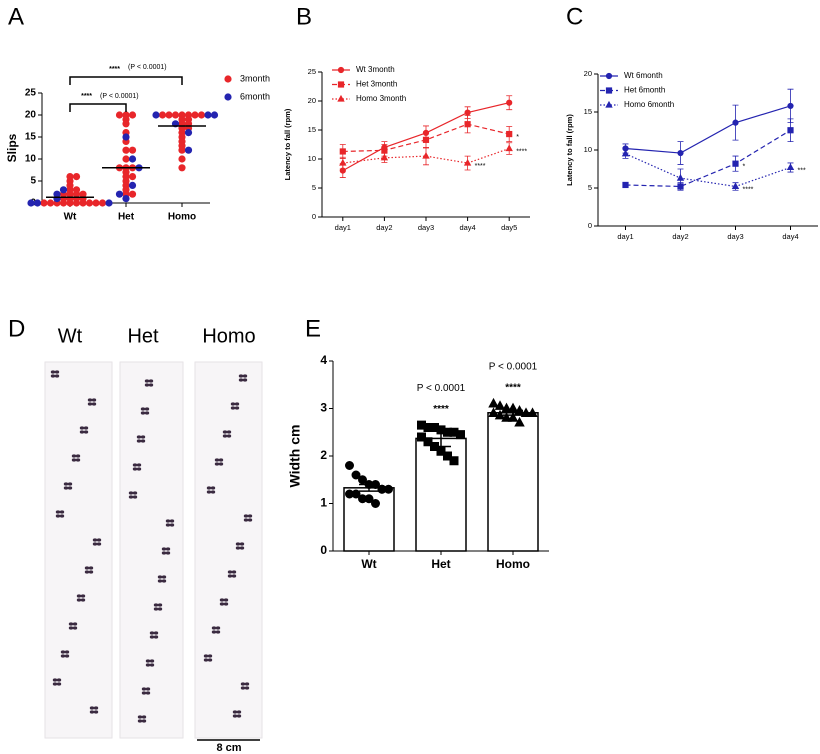 Image resolution: width=820 pixels, height=754 pixels. What do you see at coordinates (381, 98) in the screenshot?
I see `legend-label: Homo 3month` at bounding box center [381, 98].